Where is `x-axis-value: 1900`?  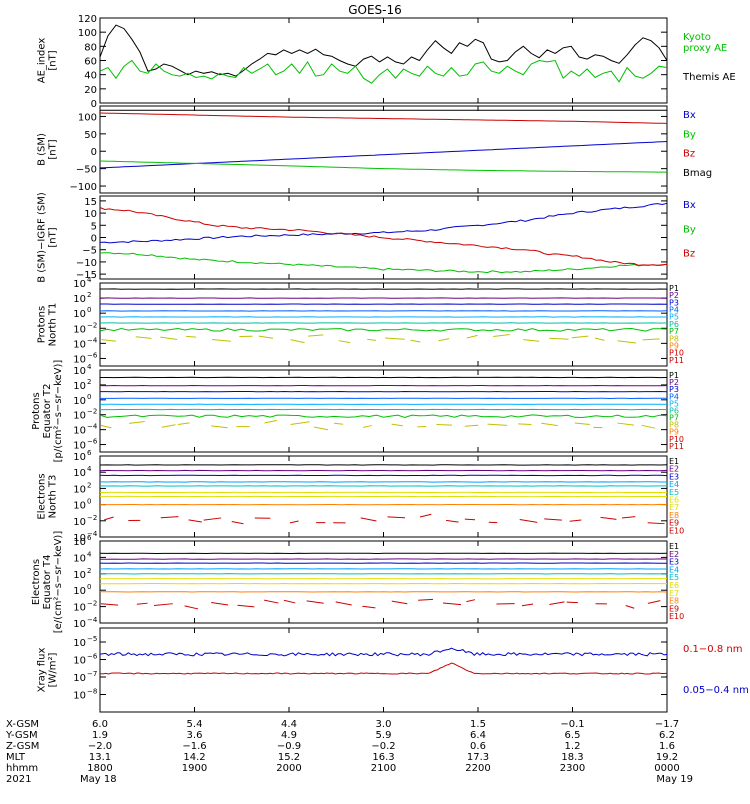
x-axis-value: 1900 is located at coordinates (194, 768).